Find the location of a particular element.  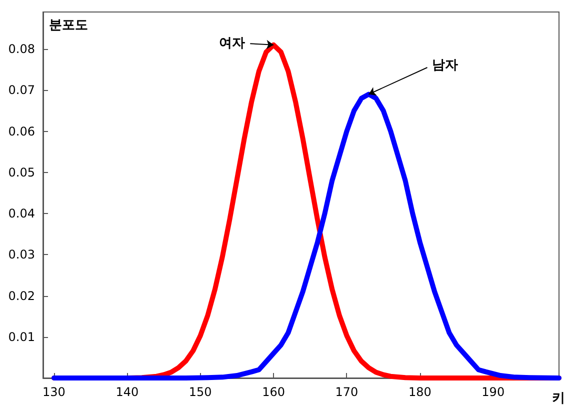

y-tick-label: 0.01 is located at coordinates (21, 337).